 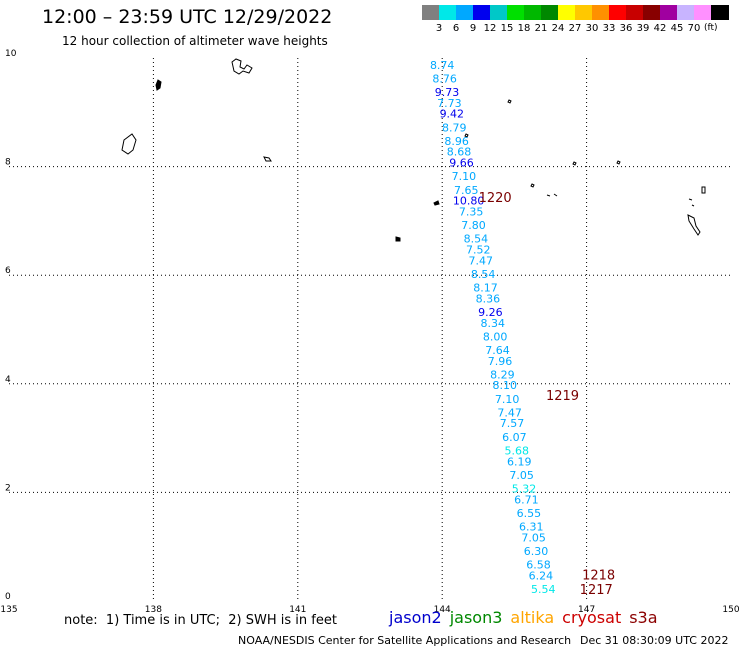 What do you see at coordinates (495, 198) in the screenshot?
I see `pass-label: 1220` at bounding box center [495, 198].